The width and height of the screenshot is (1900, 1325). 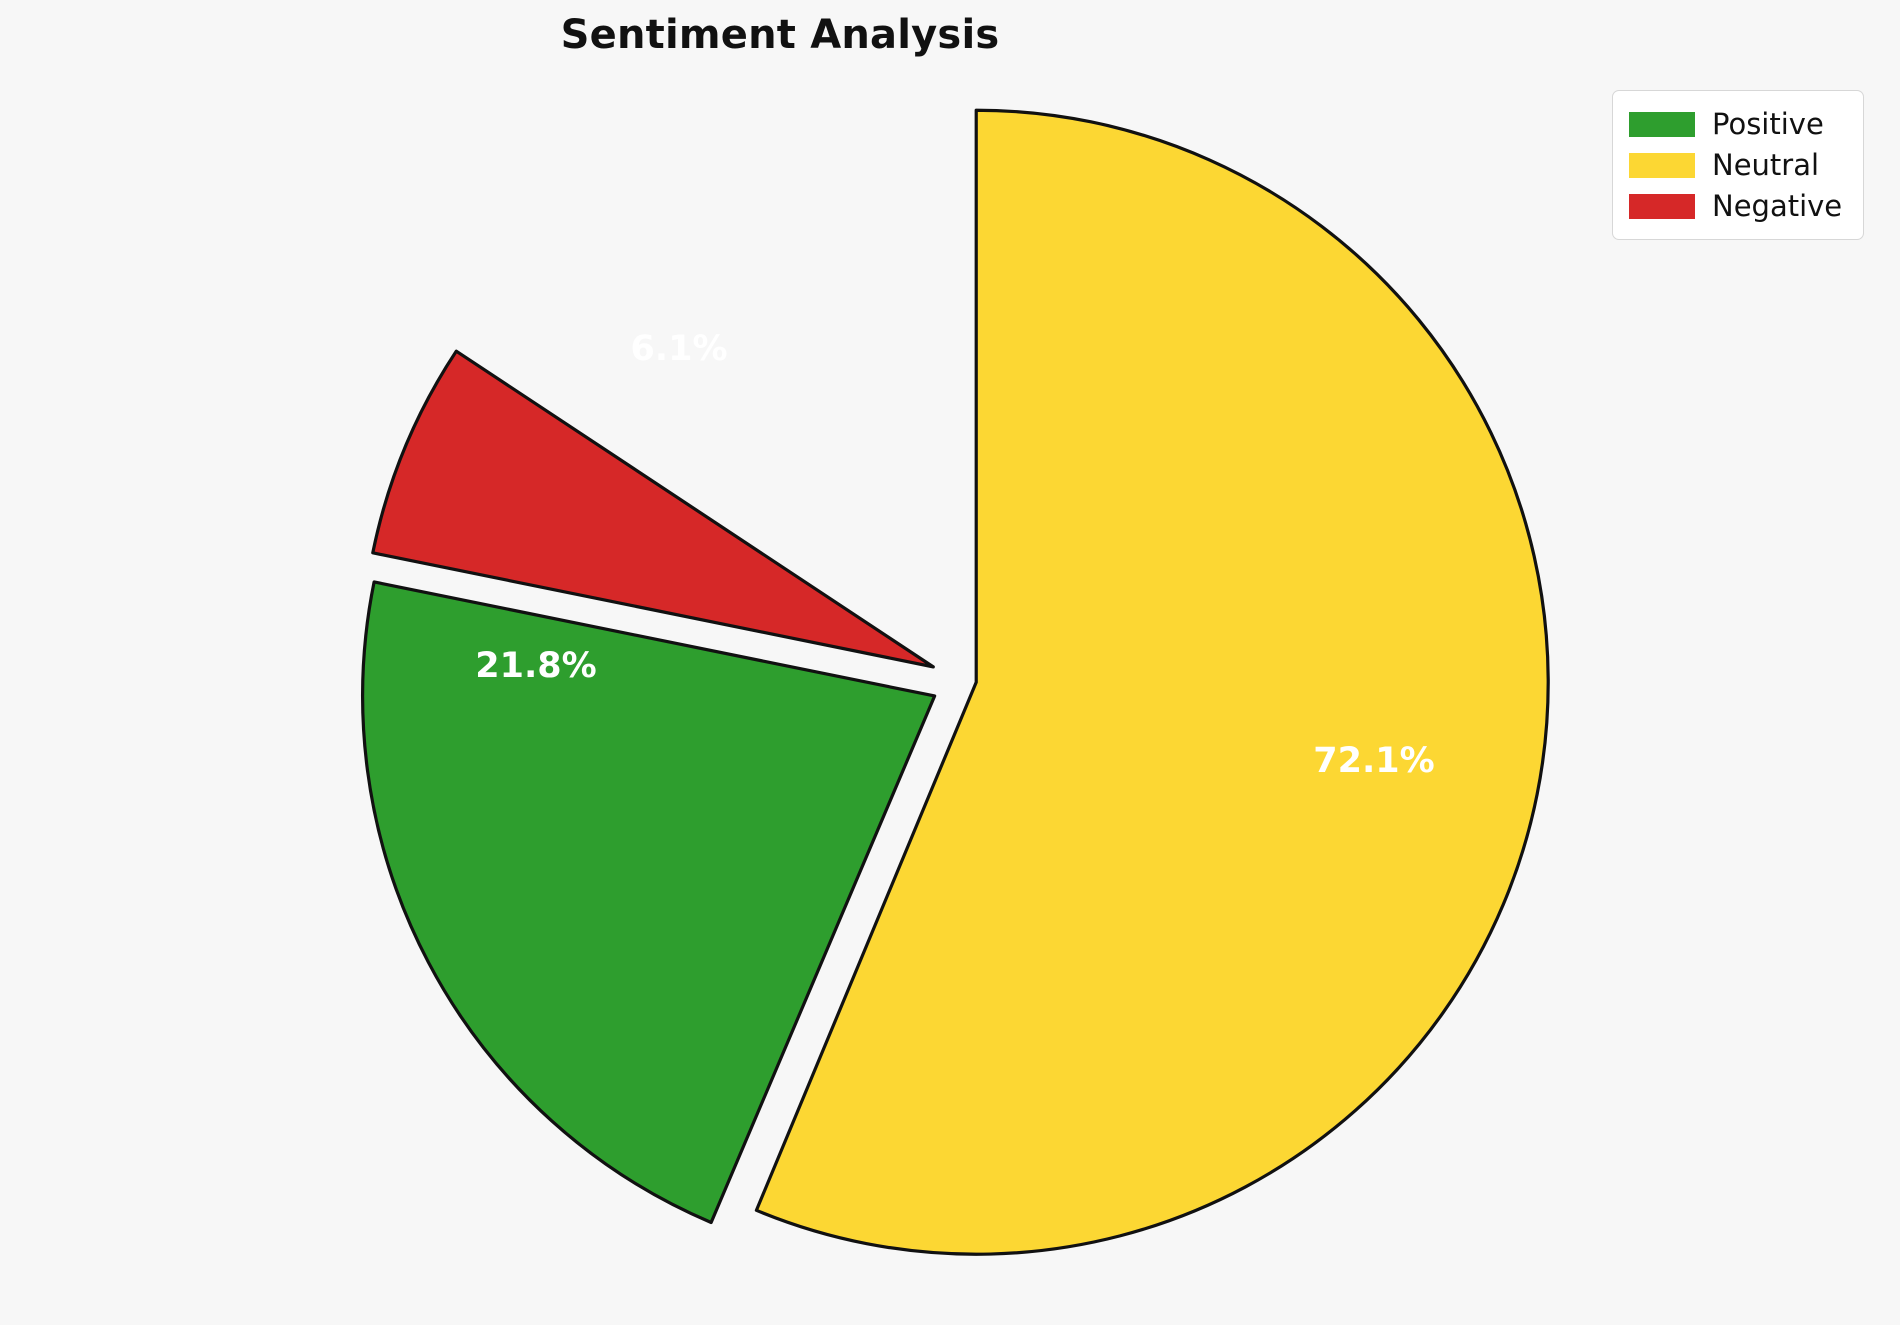 I want to click on legend-label-positive: Positive, so click(x=1768, y=124).